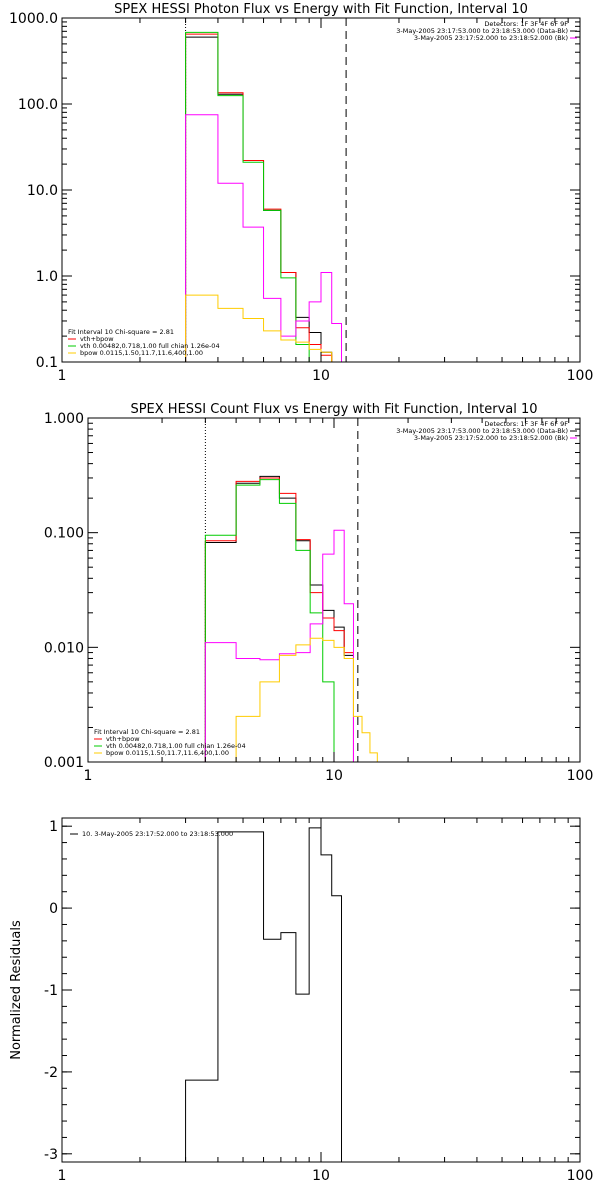 The height and width of the screenshot is (1200, 600). I want to click on y-tick-label: 1000.0, so click(33, 19).